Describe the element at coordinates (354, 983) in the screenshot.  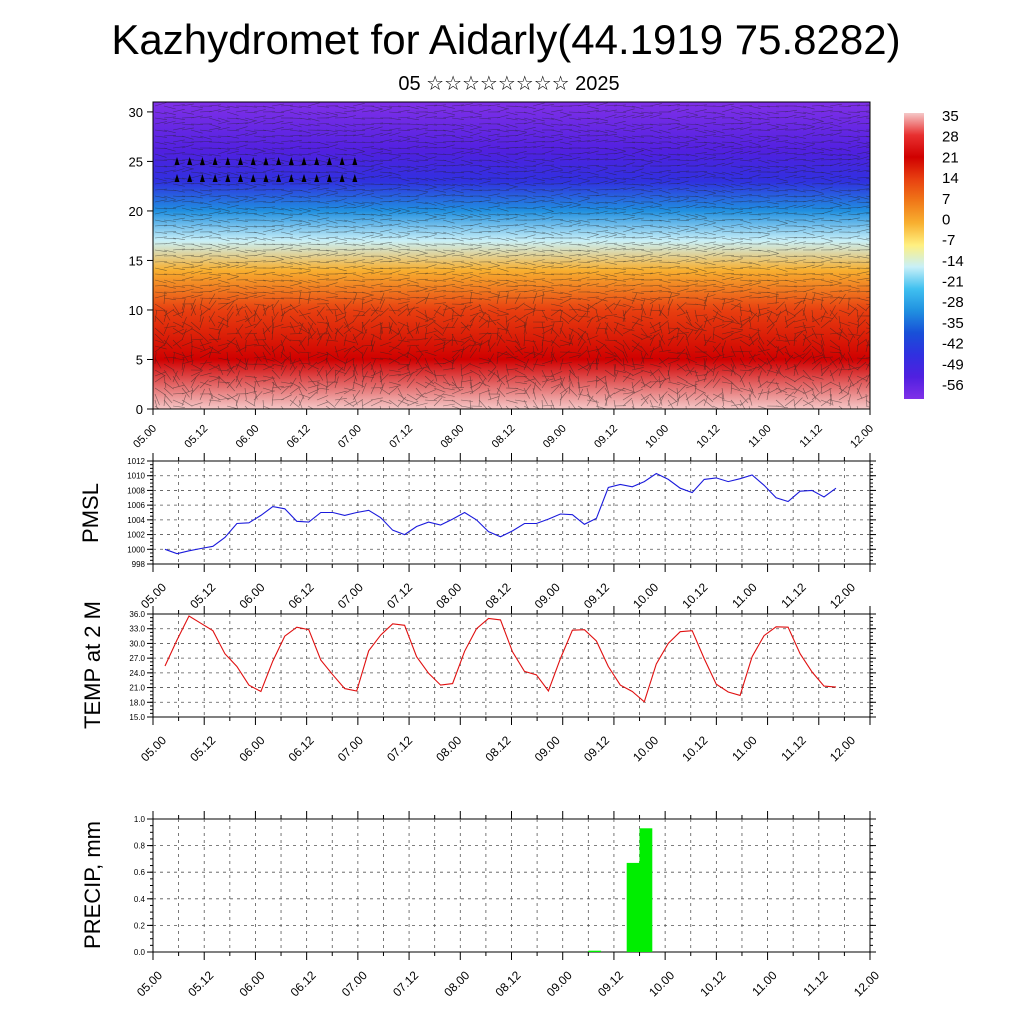
I see `x-tick-label: 07.00` at that location.